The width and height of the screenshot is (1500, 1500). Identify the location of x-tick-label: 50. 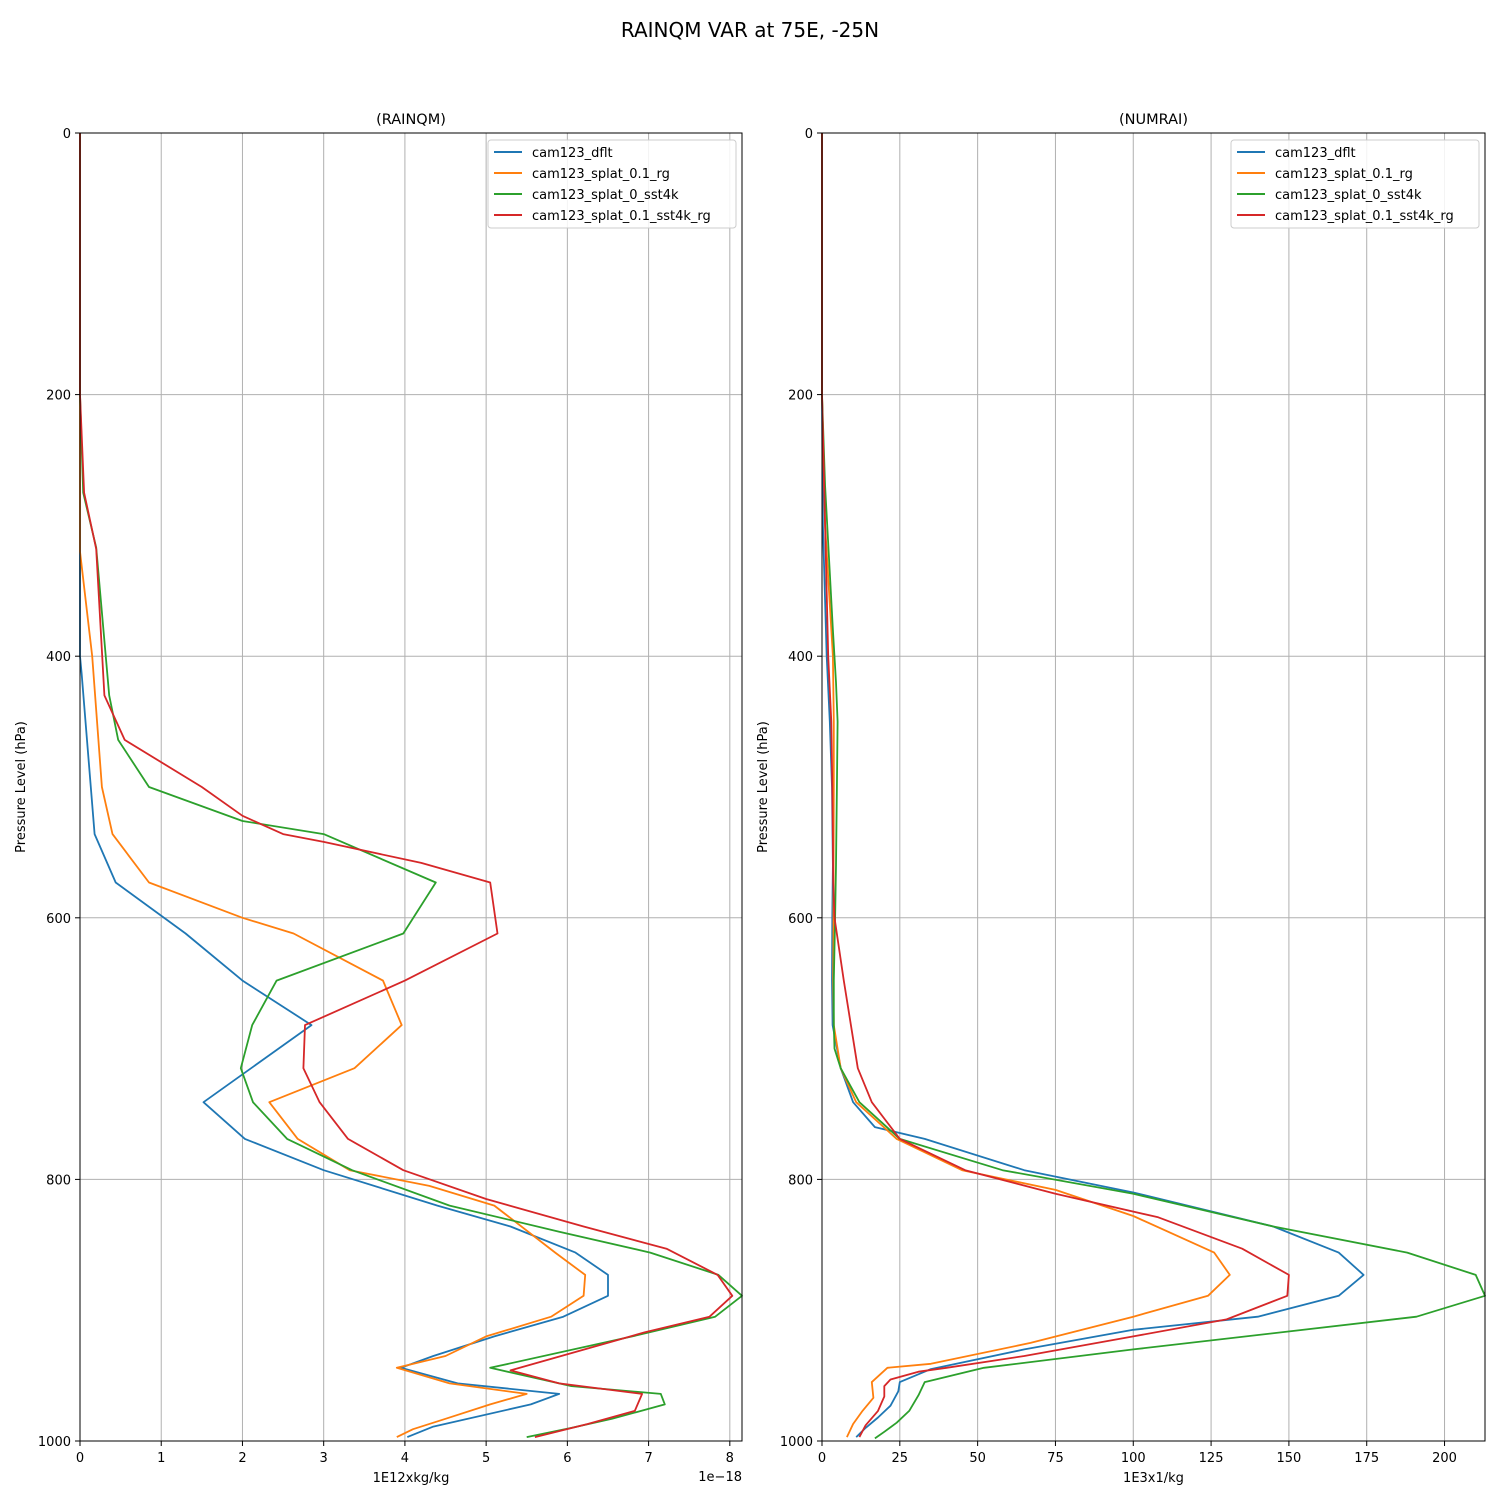
(977, 1458).